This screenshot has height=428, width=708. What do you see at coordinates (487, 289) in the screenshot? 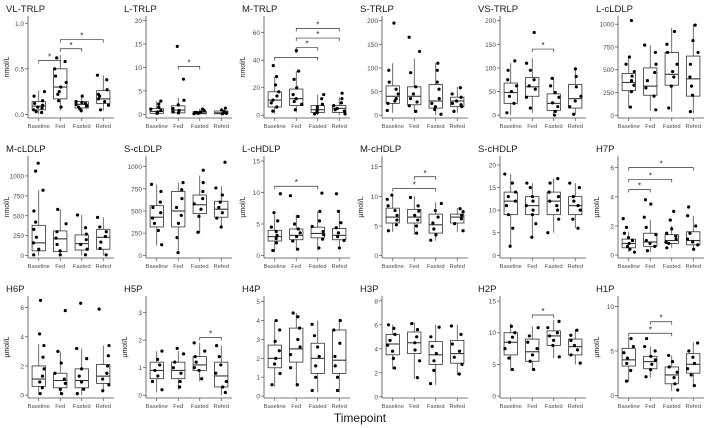
I see `panel-title: H2P` at bounding box center [487, 289].